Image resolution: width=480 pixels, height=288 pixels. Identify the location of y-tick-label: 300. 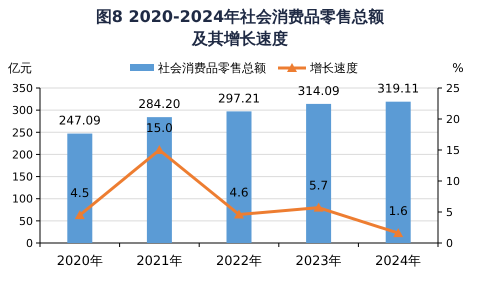
(22, 111).